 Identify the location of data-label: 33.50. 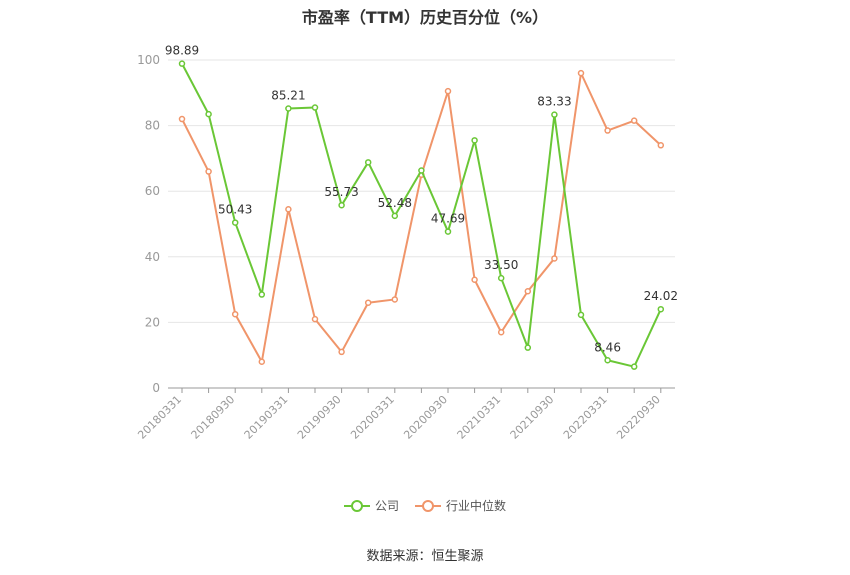
(501, 265).